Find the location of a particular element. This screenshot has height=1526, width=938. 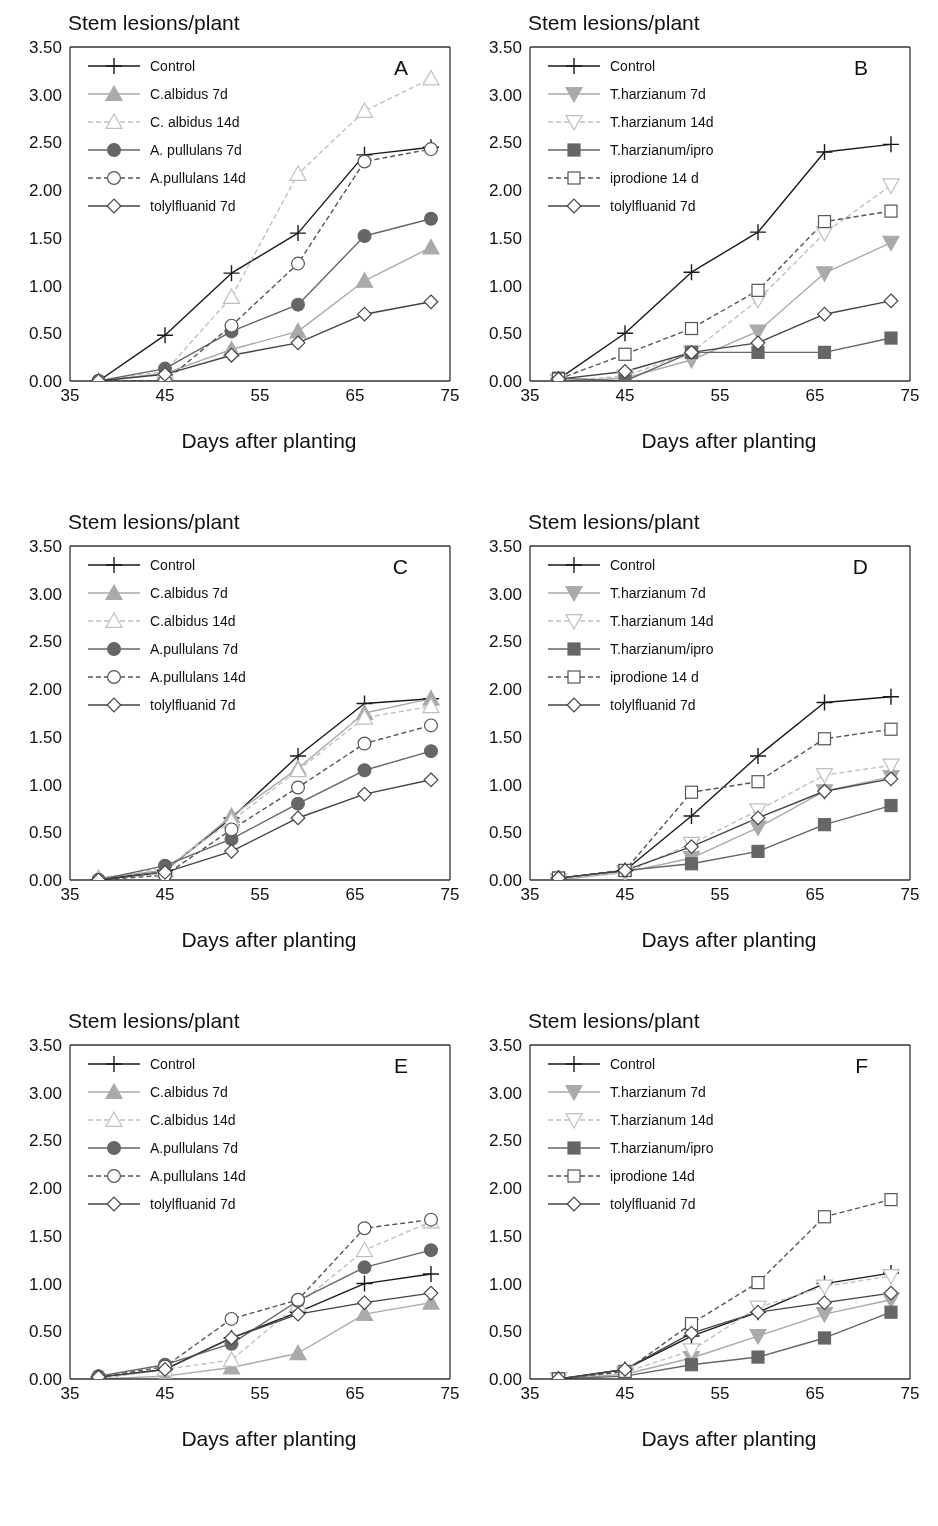

legend-label: A.pullulans 14d is located at coordinates (198, 178).